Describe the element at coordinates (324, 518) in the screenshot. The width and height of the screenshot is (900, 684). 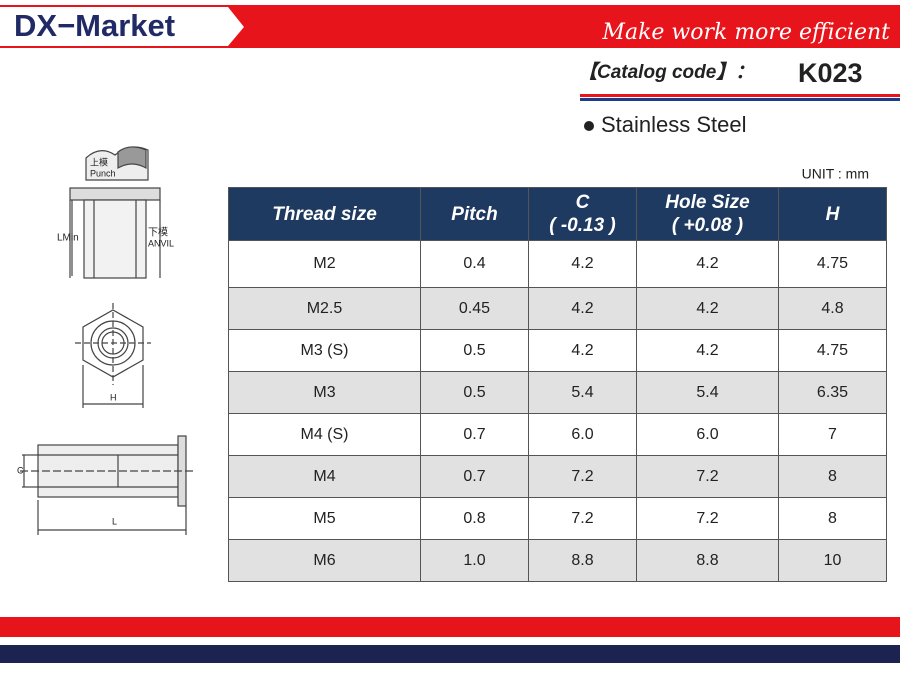
I see `table-cell: M5` at that location.